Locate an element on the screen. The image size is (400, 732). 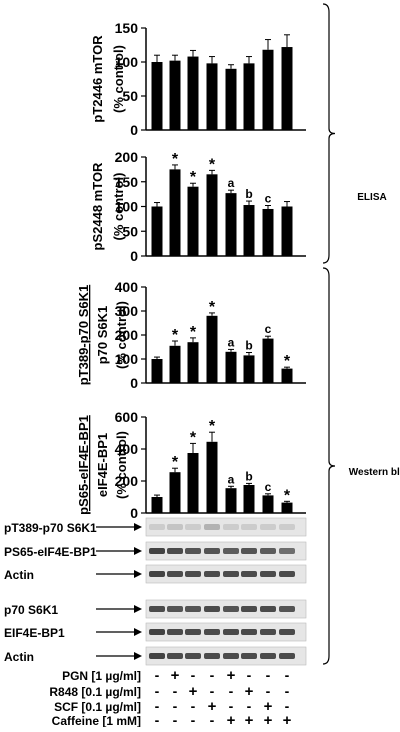
blot-label: p70 S6K1 is located at coordinates (31, 610).